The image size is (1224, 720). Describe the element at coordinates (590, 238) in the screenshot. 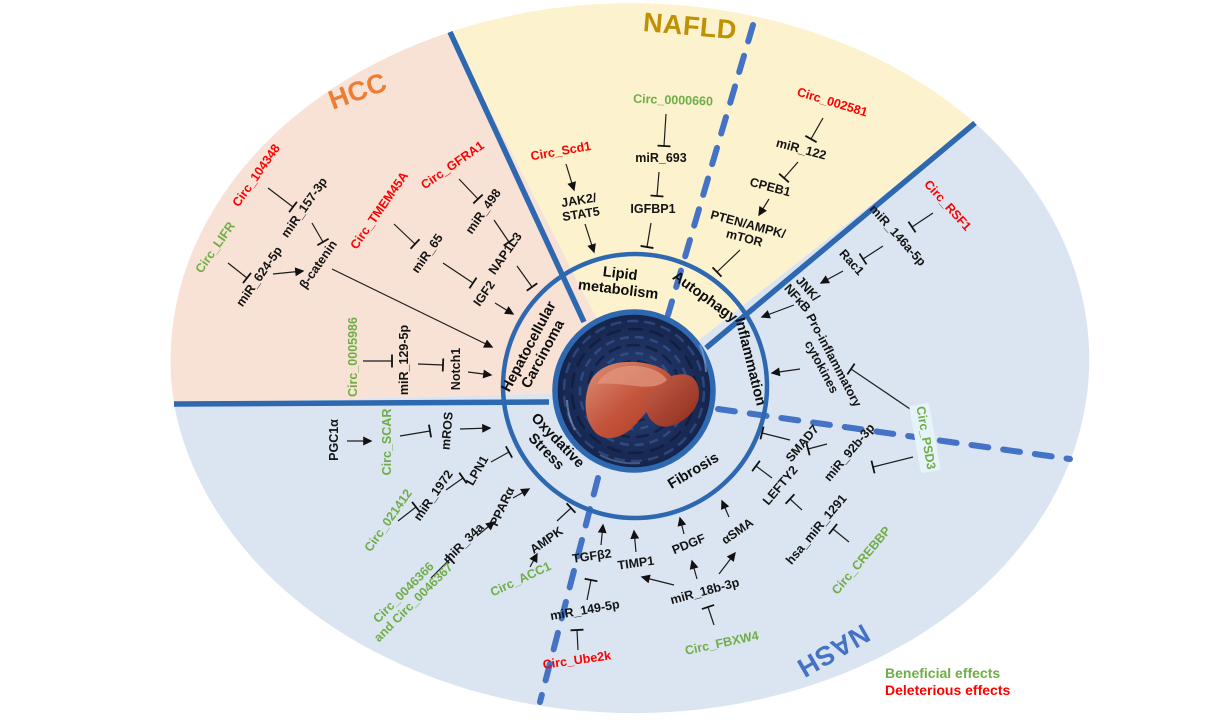

I see `link-jak2-stat5-lipid-ring` at that location.